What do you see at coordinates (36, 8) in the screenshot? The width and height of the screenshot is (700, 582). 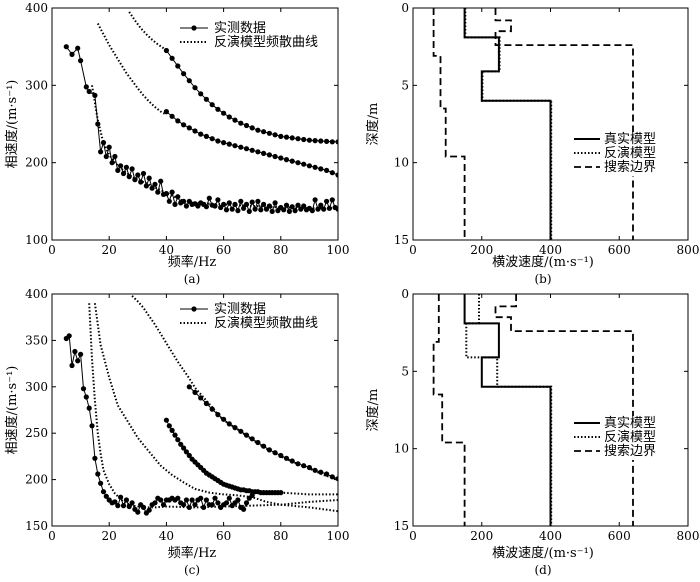 I see `y-tick-label: 400` at bounding box center [36, 8].